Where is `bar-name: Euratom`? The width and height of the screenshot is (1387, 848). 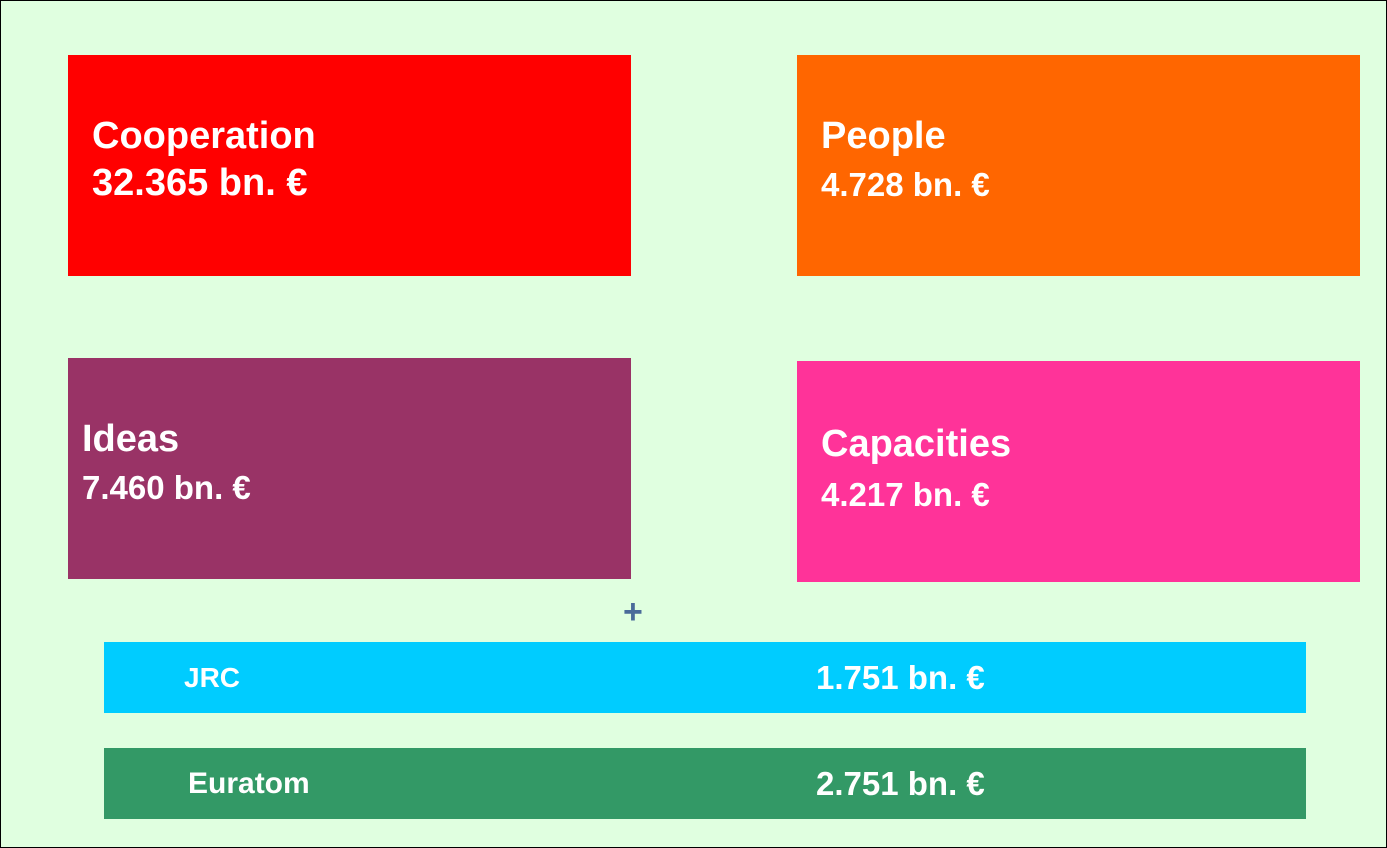
bar-name: Euratom is located at coordinates (249, 783).